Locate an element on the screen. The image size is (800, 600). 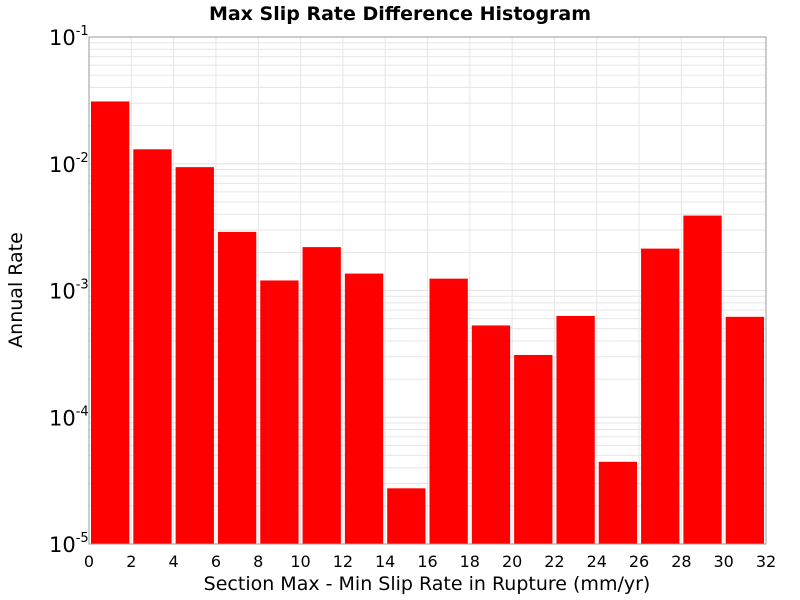
y-tick-label: 10⁻⁵ is located at coordinates (69, 544).